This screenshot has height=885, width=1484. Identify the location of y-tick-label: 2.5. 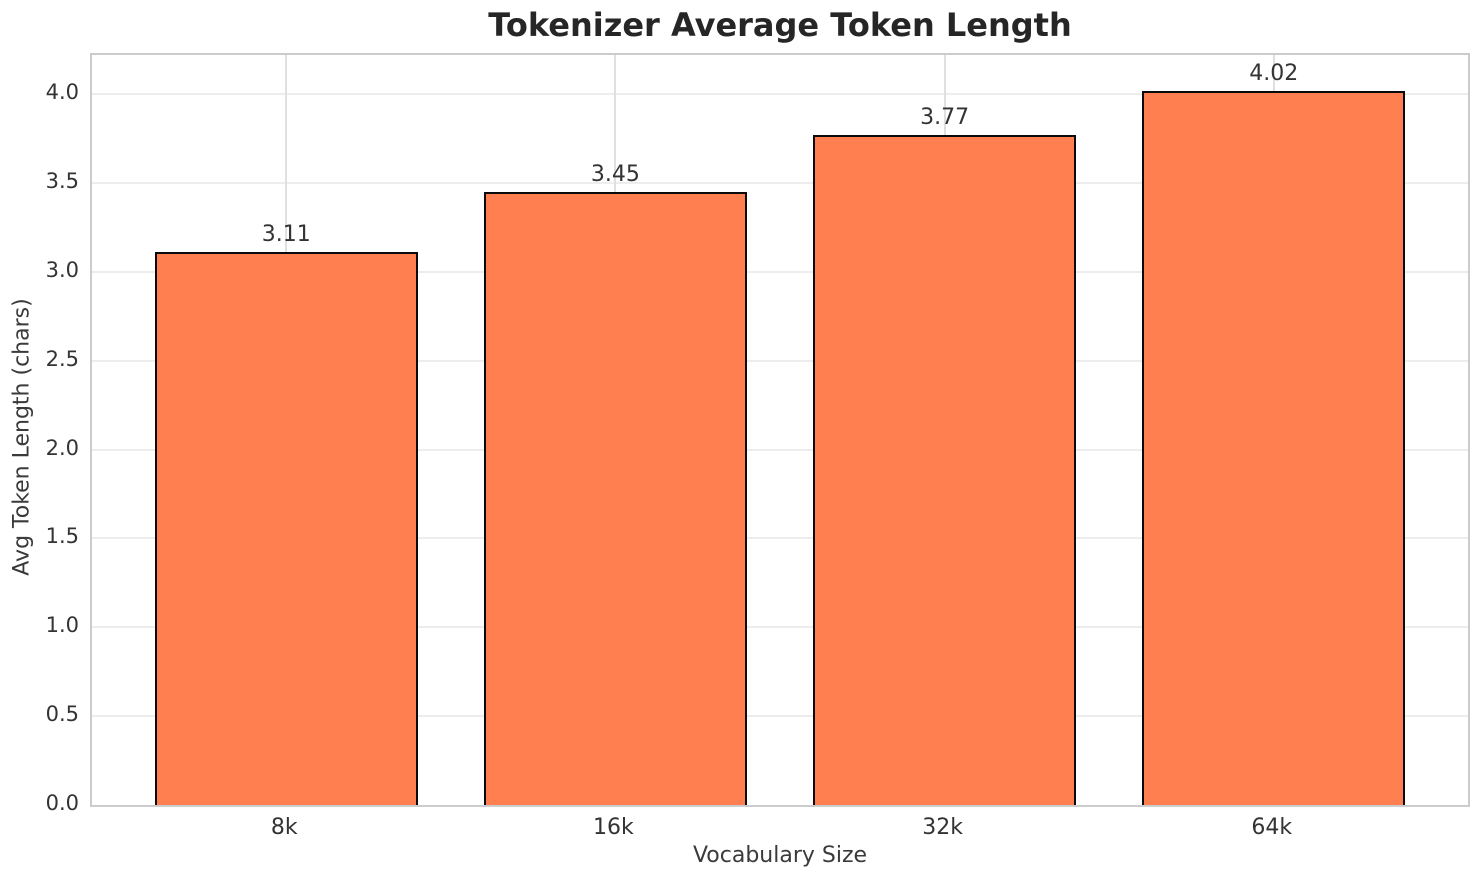
(62, 358).